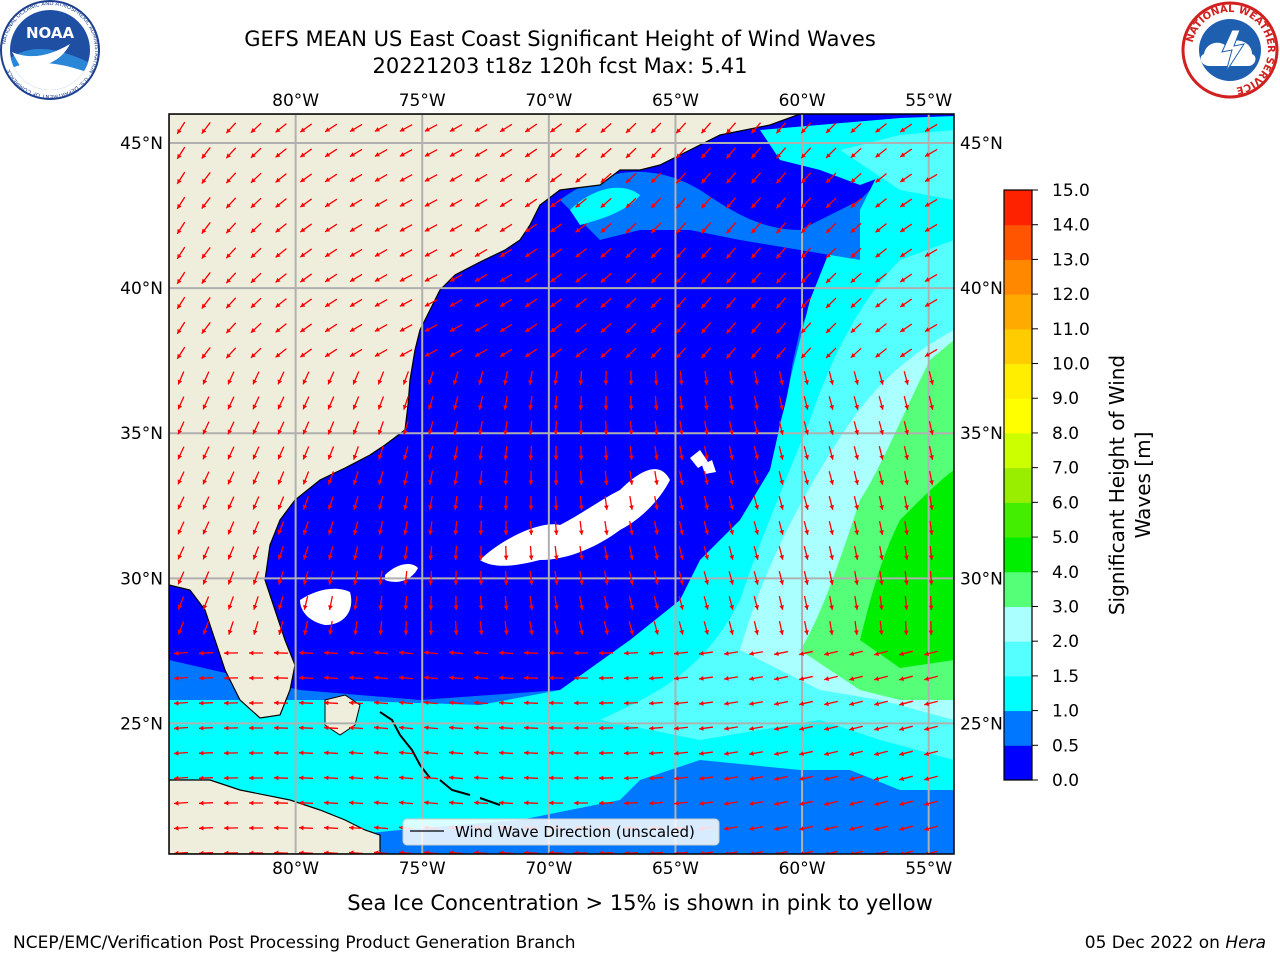 Image resolution: width=1280 pixels, height=960 pixels. Describe the element at coordinates (1071, 191) in the screenshot. I see `colorbar-tick-label: 15.0` at that location.